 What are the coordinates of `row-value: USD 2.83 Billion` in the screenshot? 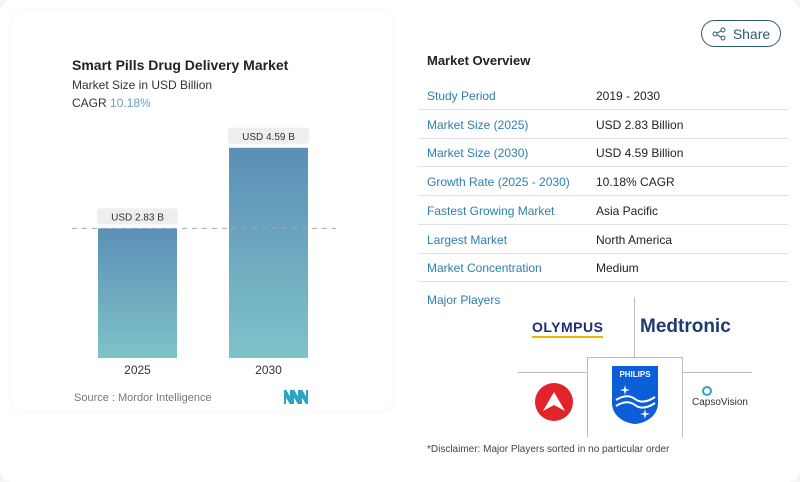 It's located at (640, 124).